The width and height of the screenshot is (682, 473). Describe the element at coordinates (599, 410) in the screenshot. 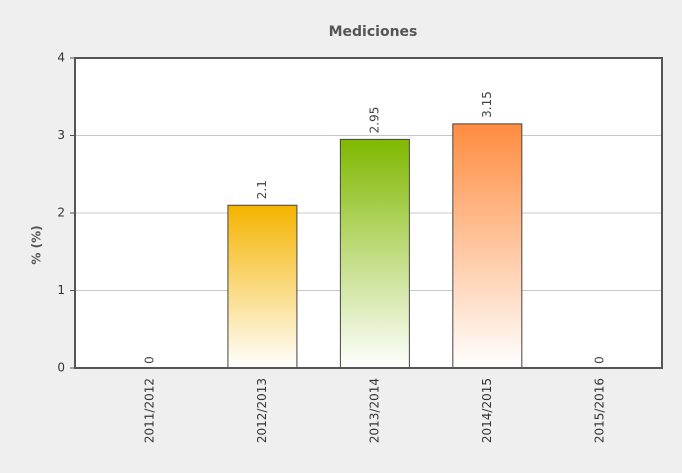

I see `x-tick-label: 2015/2016` at that location.